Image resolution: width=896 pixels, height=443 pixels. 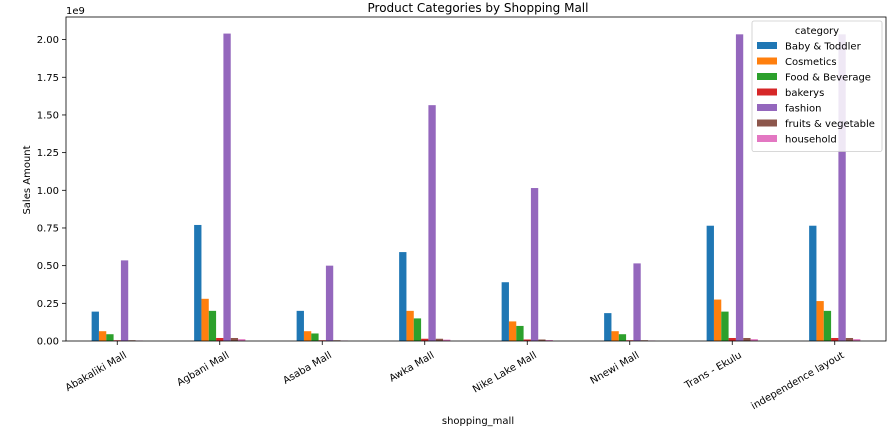 I want to click on y-scale-label: 1e9, so click(x=75, y=11).